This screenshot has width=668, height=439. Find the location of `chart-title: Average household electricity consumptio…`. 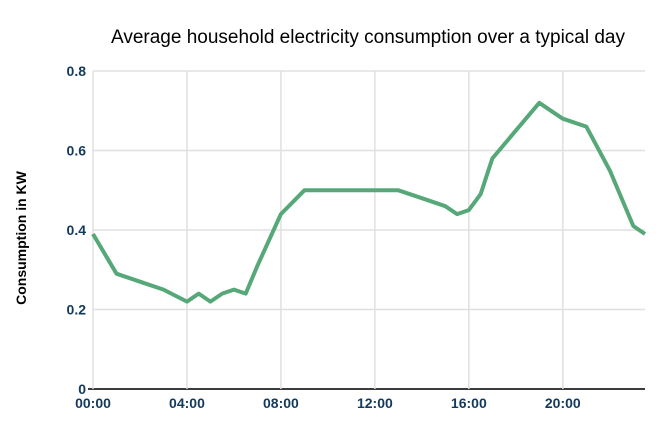

chart-title: Average household electricity consumptio… is located at coordinates (368, 37).